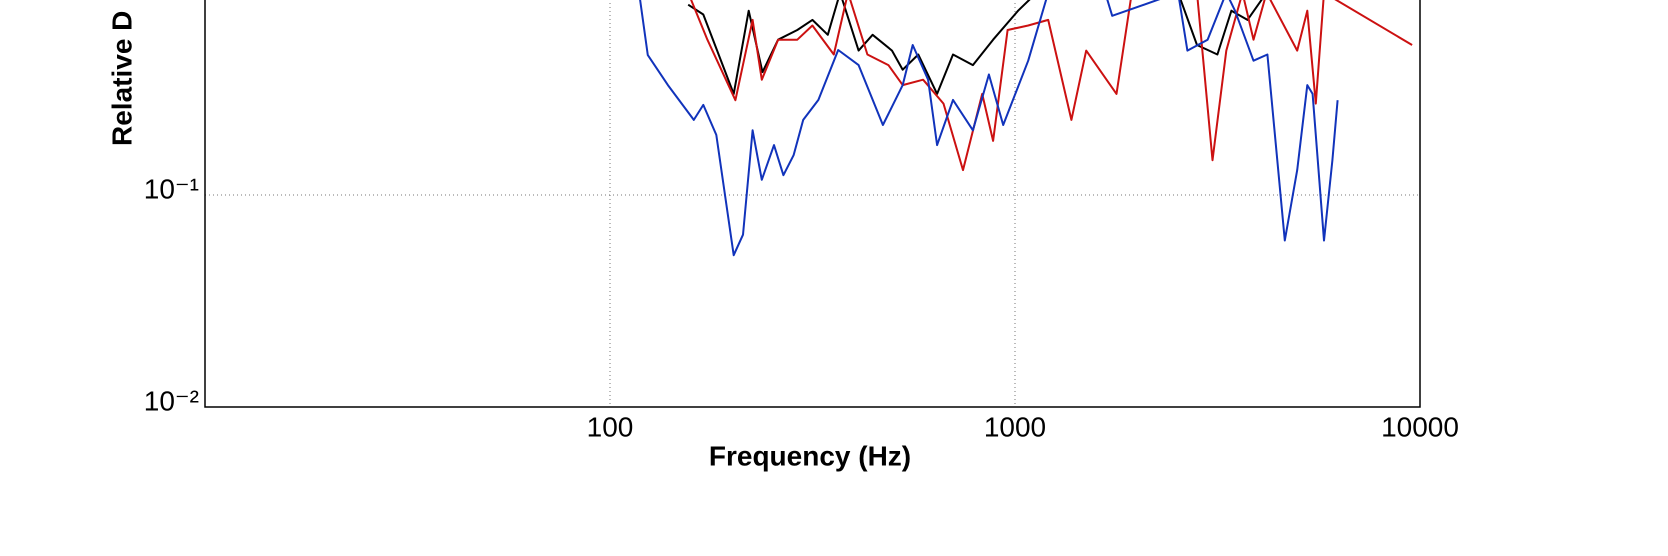  I want to click on x-axis-label: Frequency (Hz), so click(810, 455).